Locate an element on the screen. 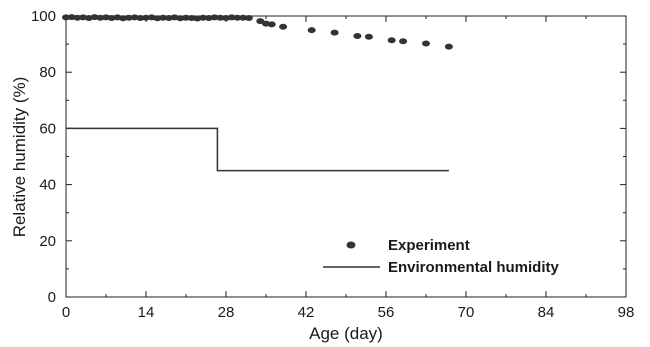 This screenshot has height=347, width=650. series-lines is located at coordinates (257, 149).